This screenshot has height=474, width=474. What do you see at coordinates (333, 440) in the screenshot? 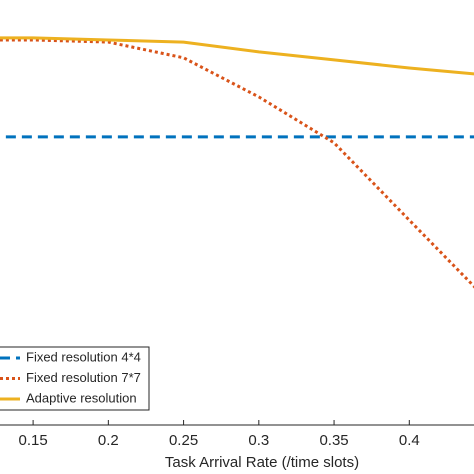
I see `x-tick-label: 0.35` at bounding box center [333, 440].